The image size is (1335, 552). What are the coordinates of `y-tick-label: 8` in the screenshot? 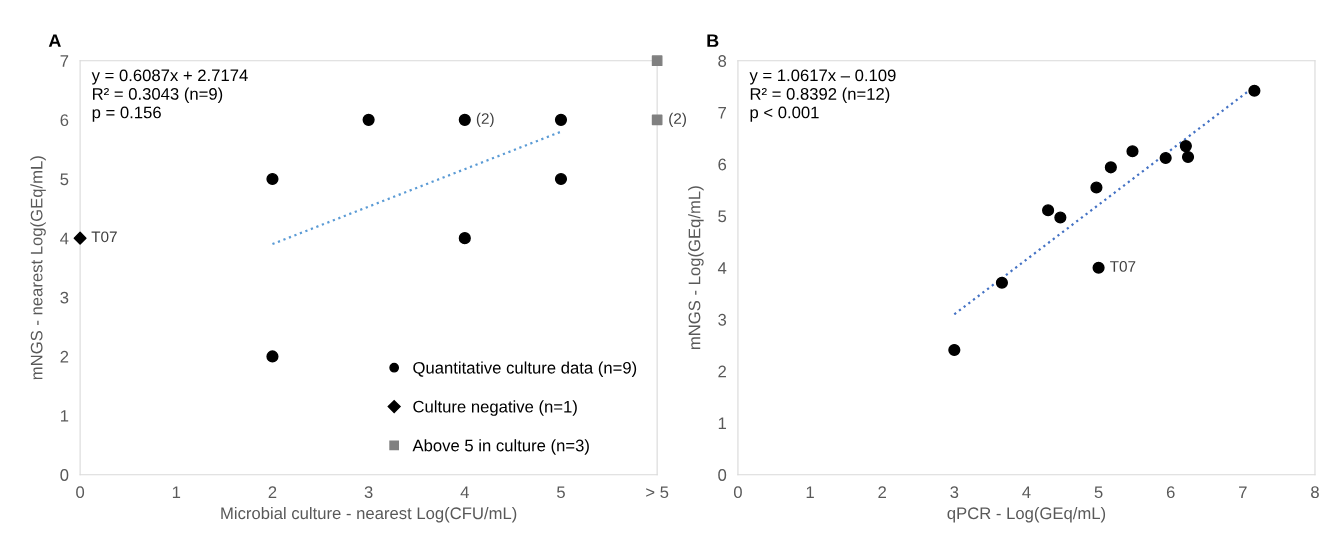 It's located at (722, 61).